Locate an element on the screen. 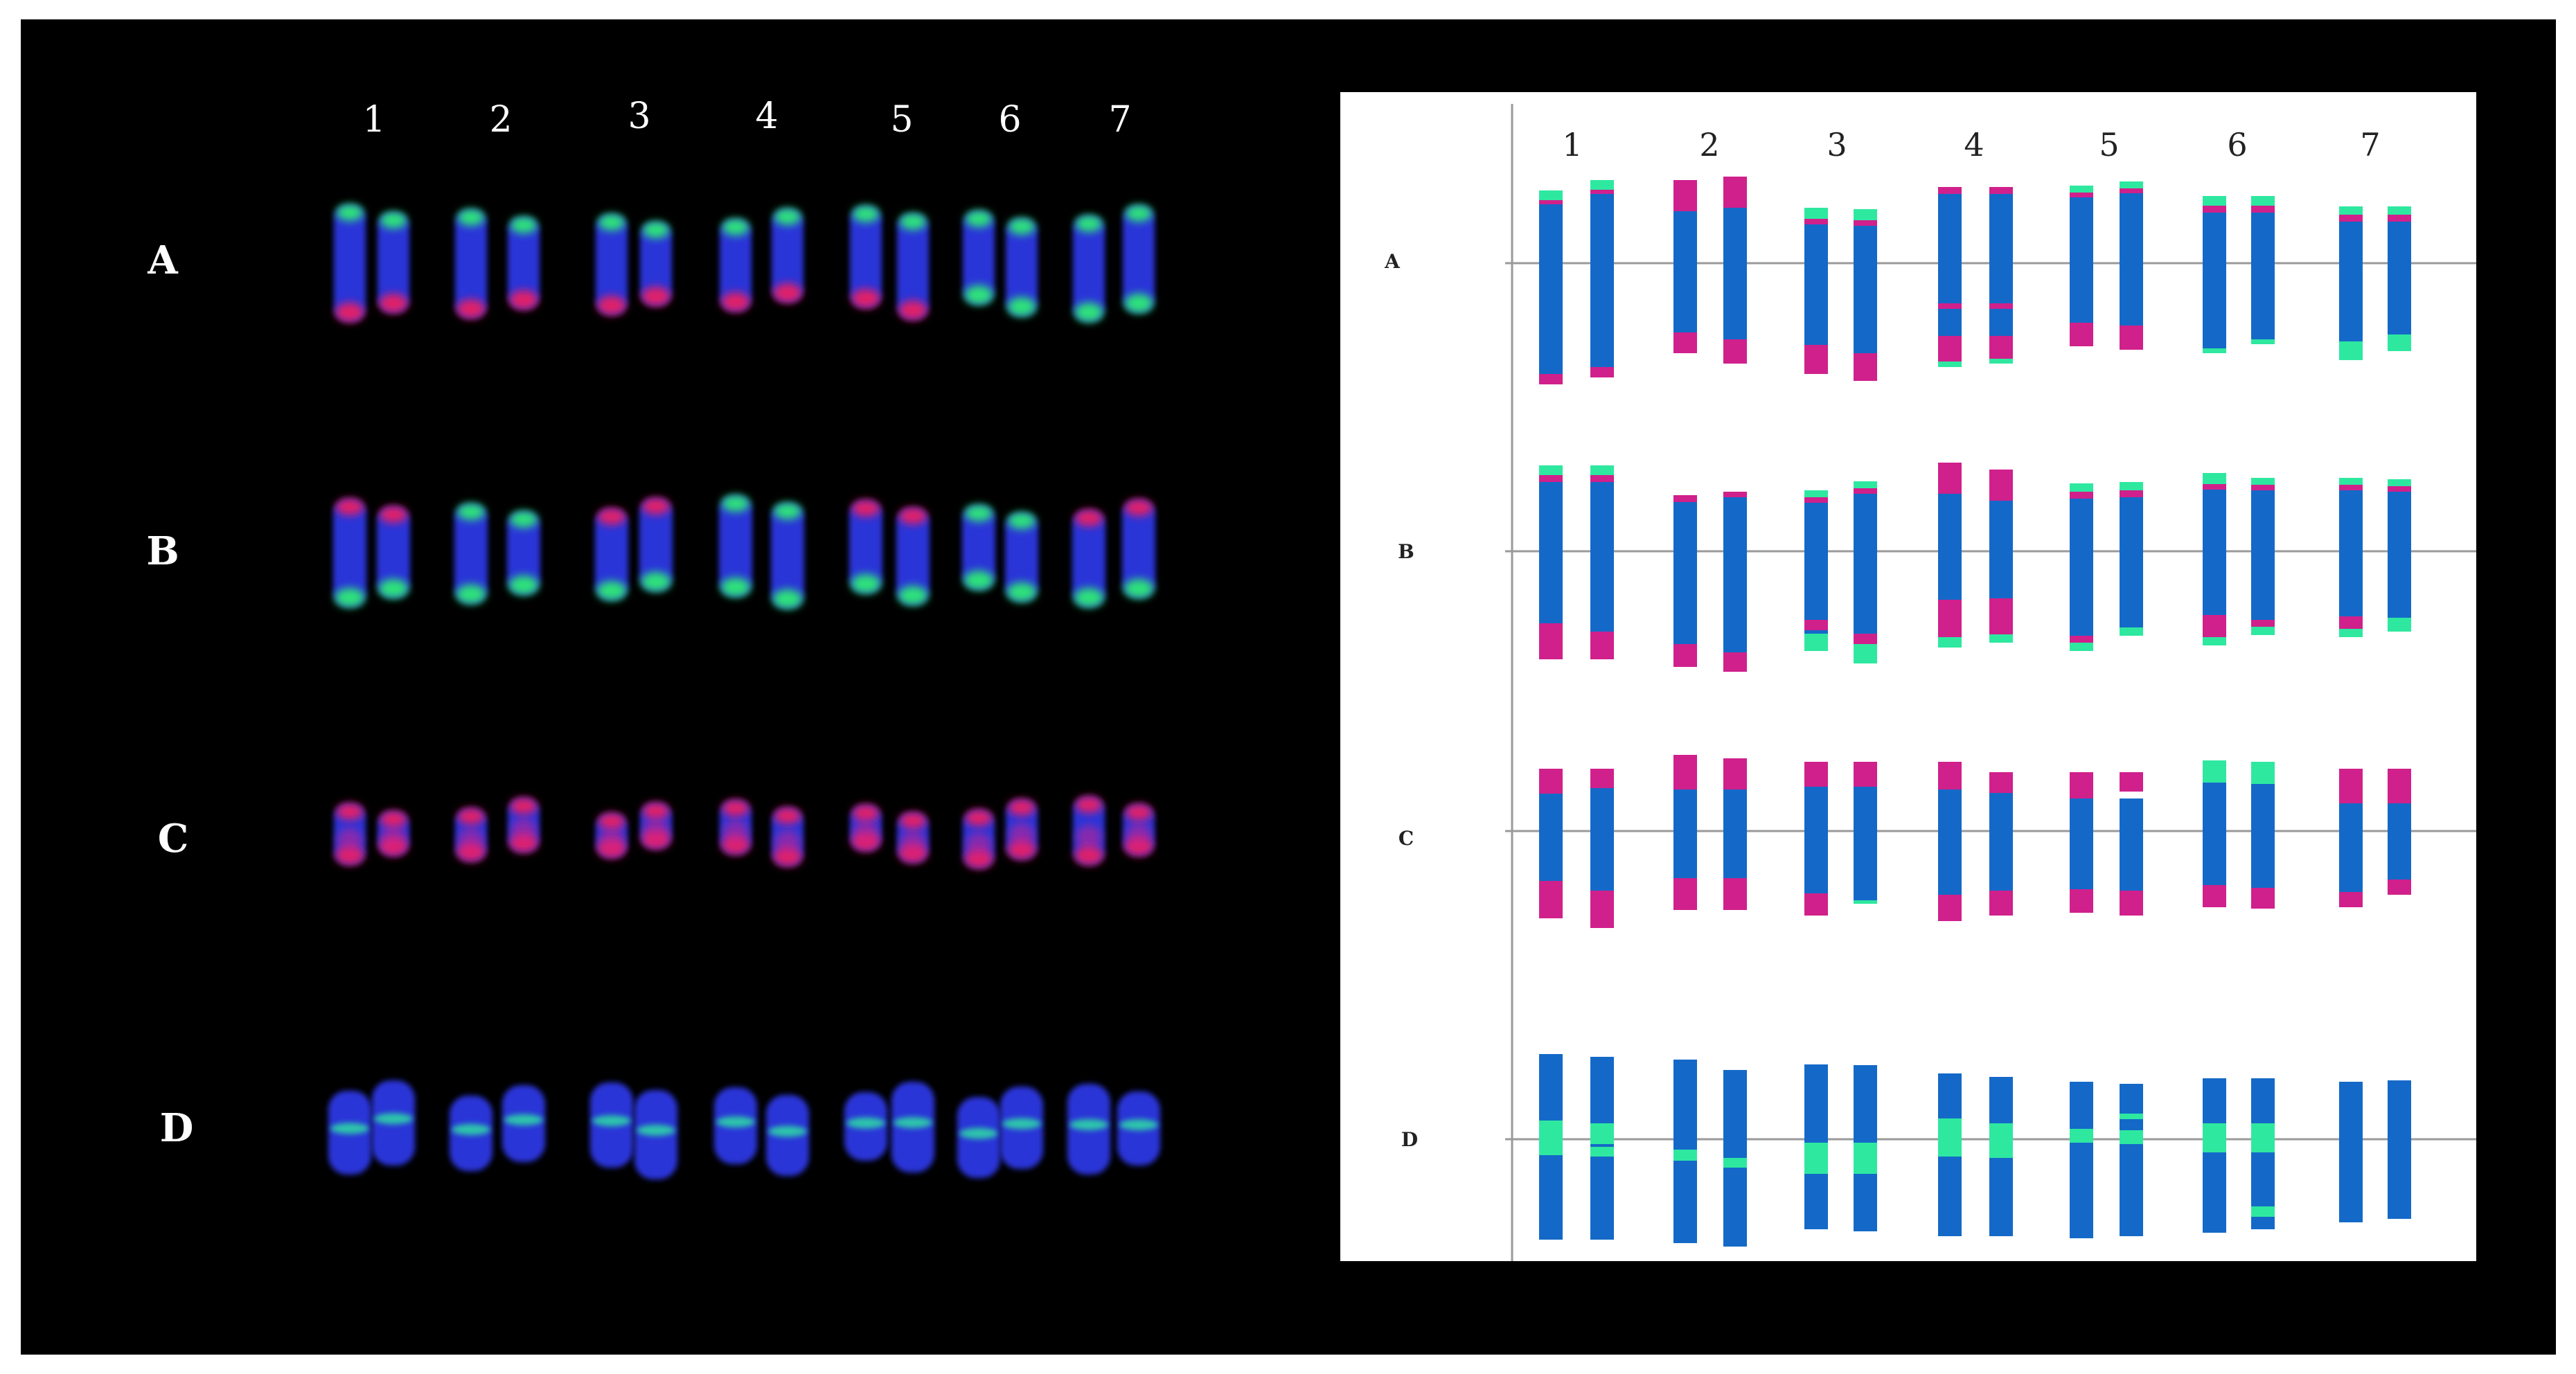  photo-col-label-7: 7 is located at coordinates (1119, 120).